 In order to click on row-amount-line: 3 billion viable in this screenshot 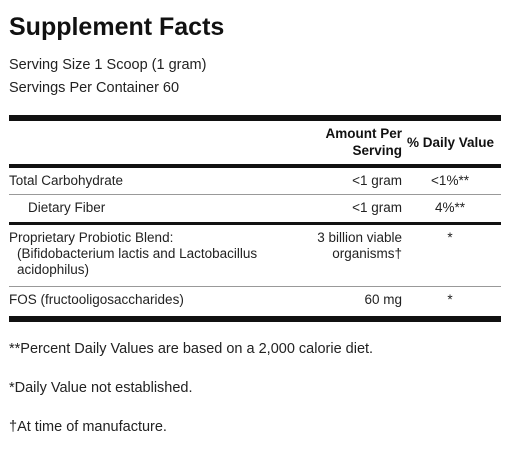, I will do `click(359, 237)`.